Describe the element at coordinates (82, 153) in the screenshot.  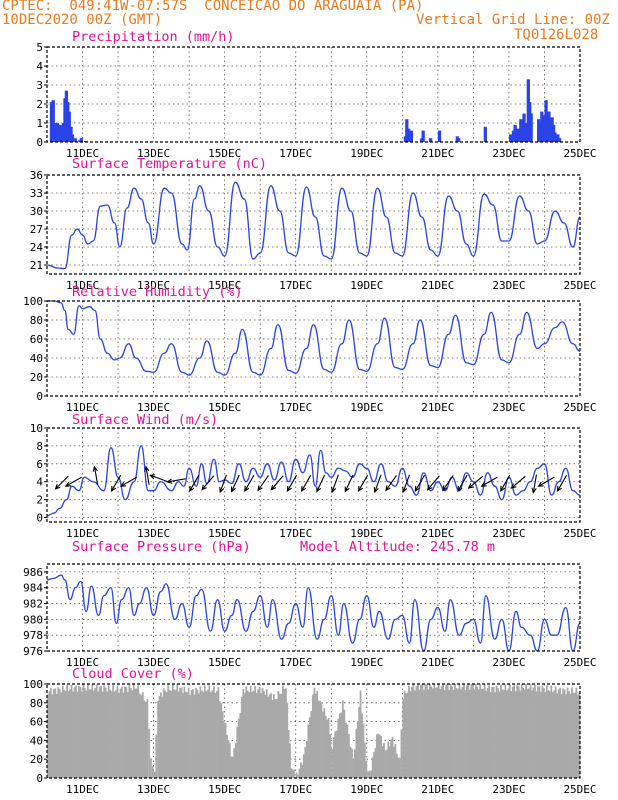
I see `x-tick-label: 11DEC` at that location.